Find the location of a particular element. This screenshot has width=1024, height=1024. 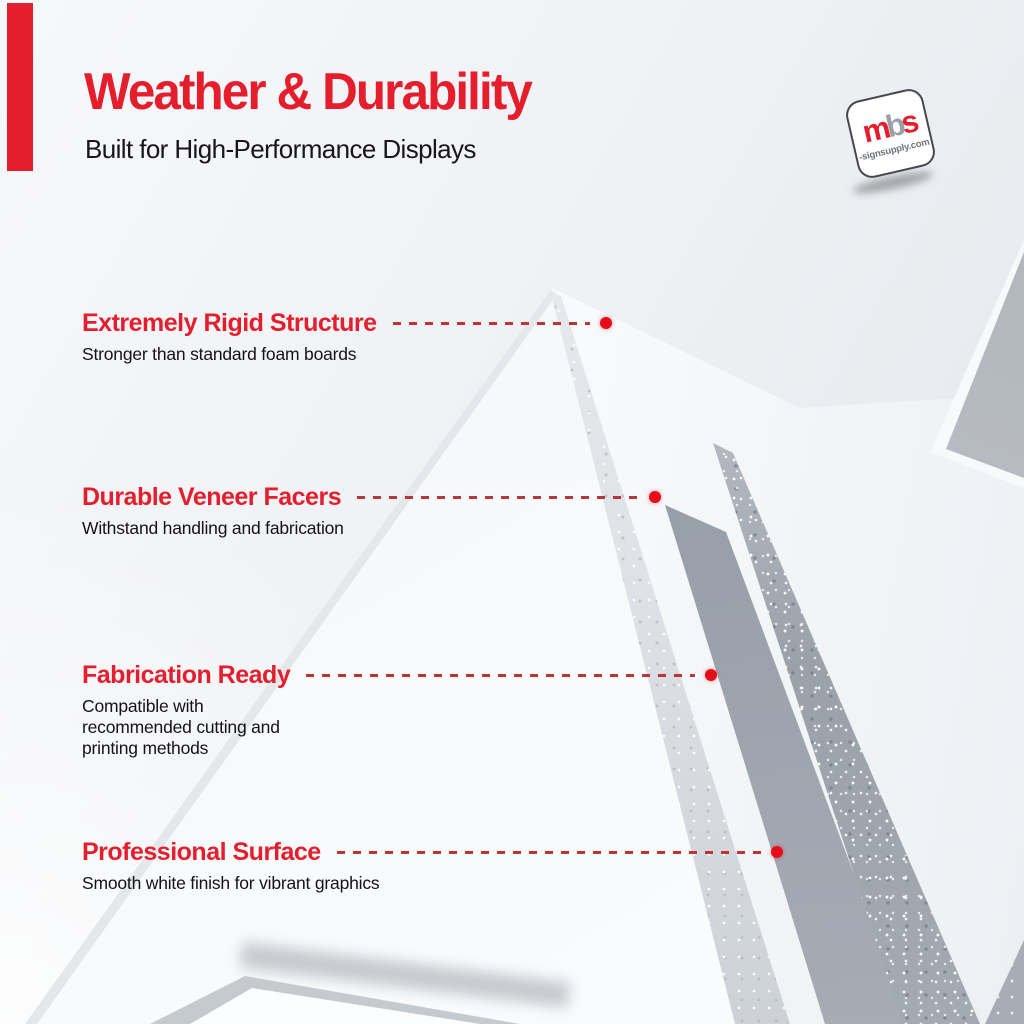

feature-row: Professional Surface is located at coordinates (432, 852).